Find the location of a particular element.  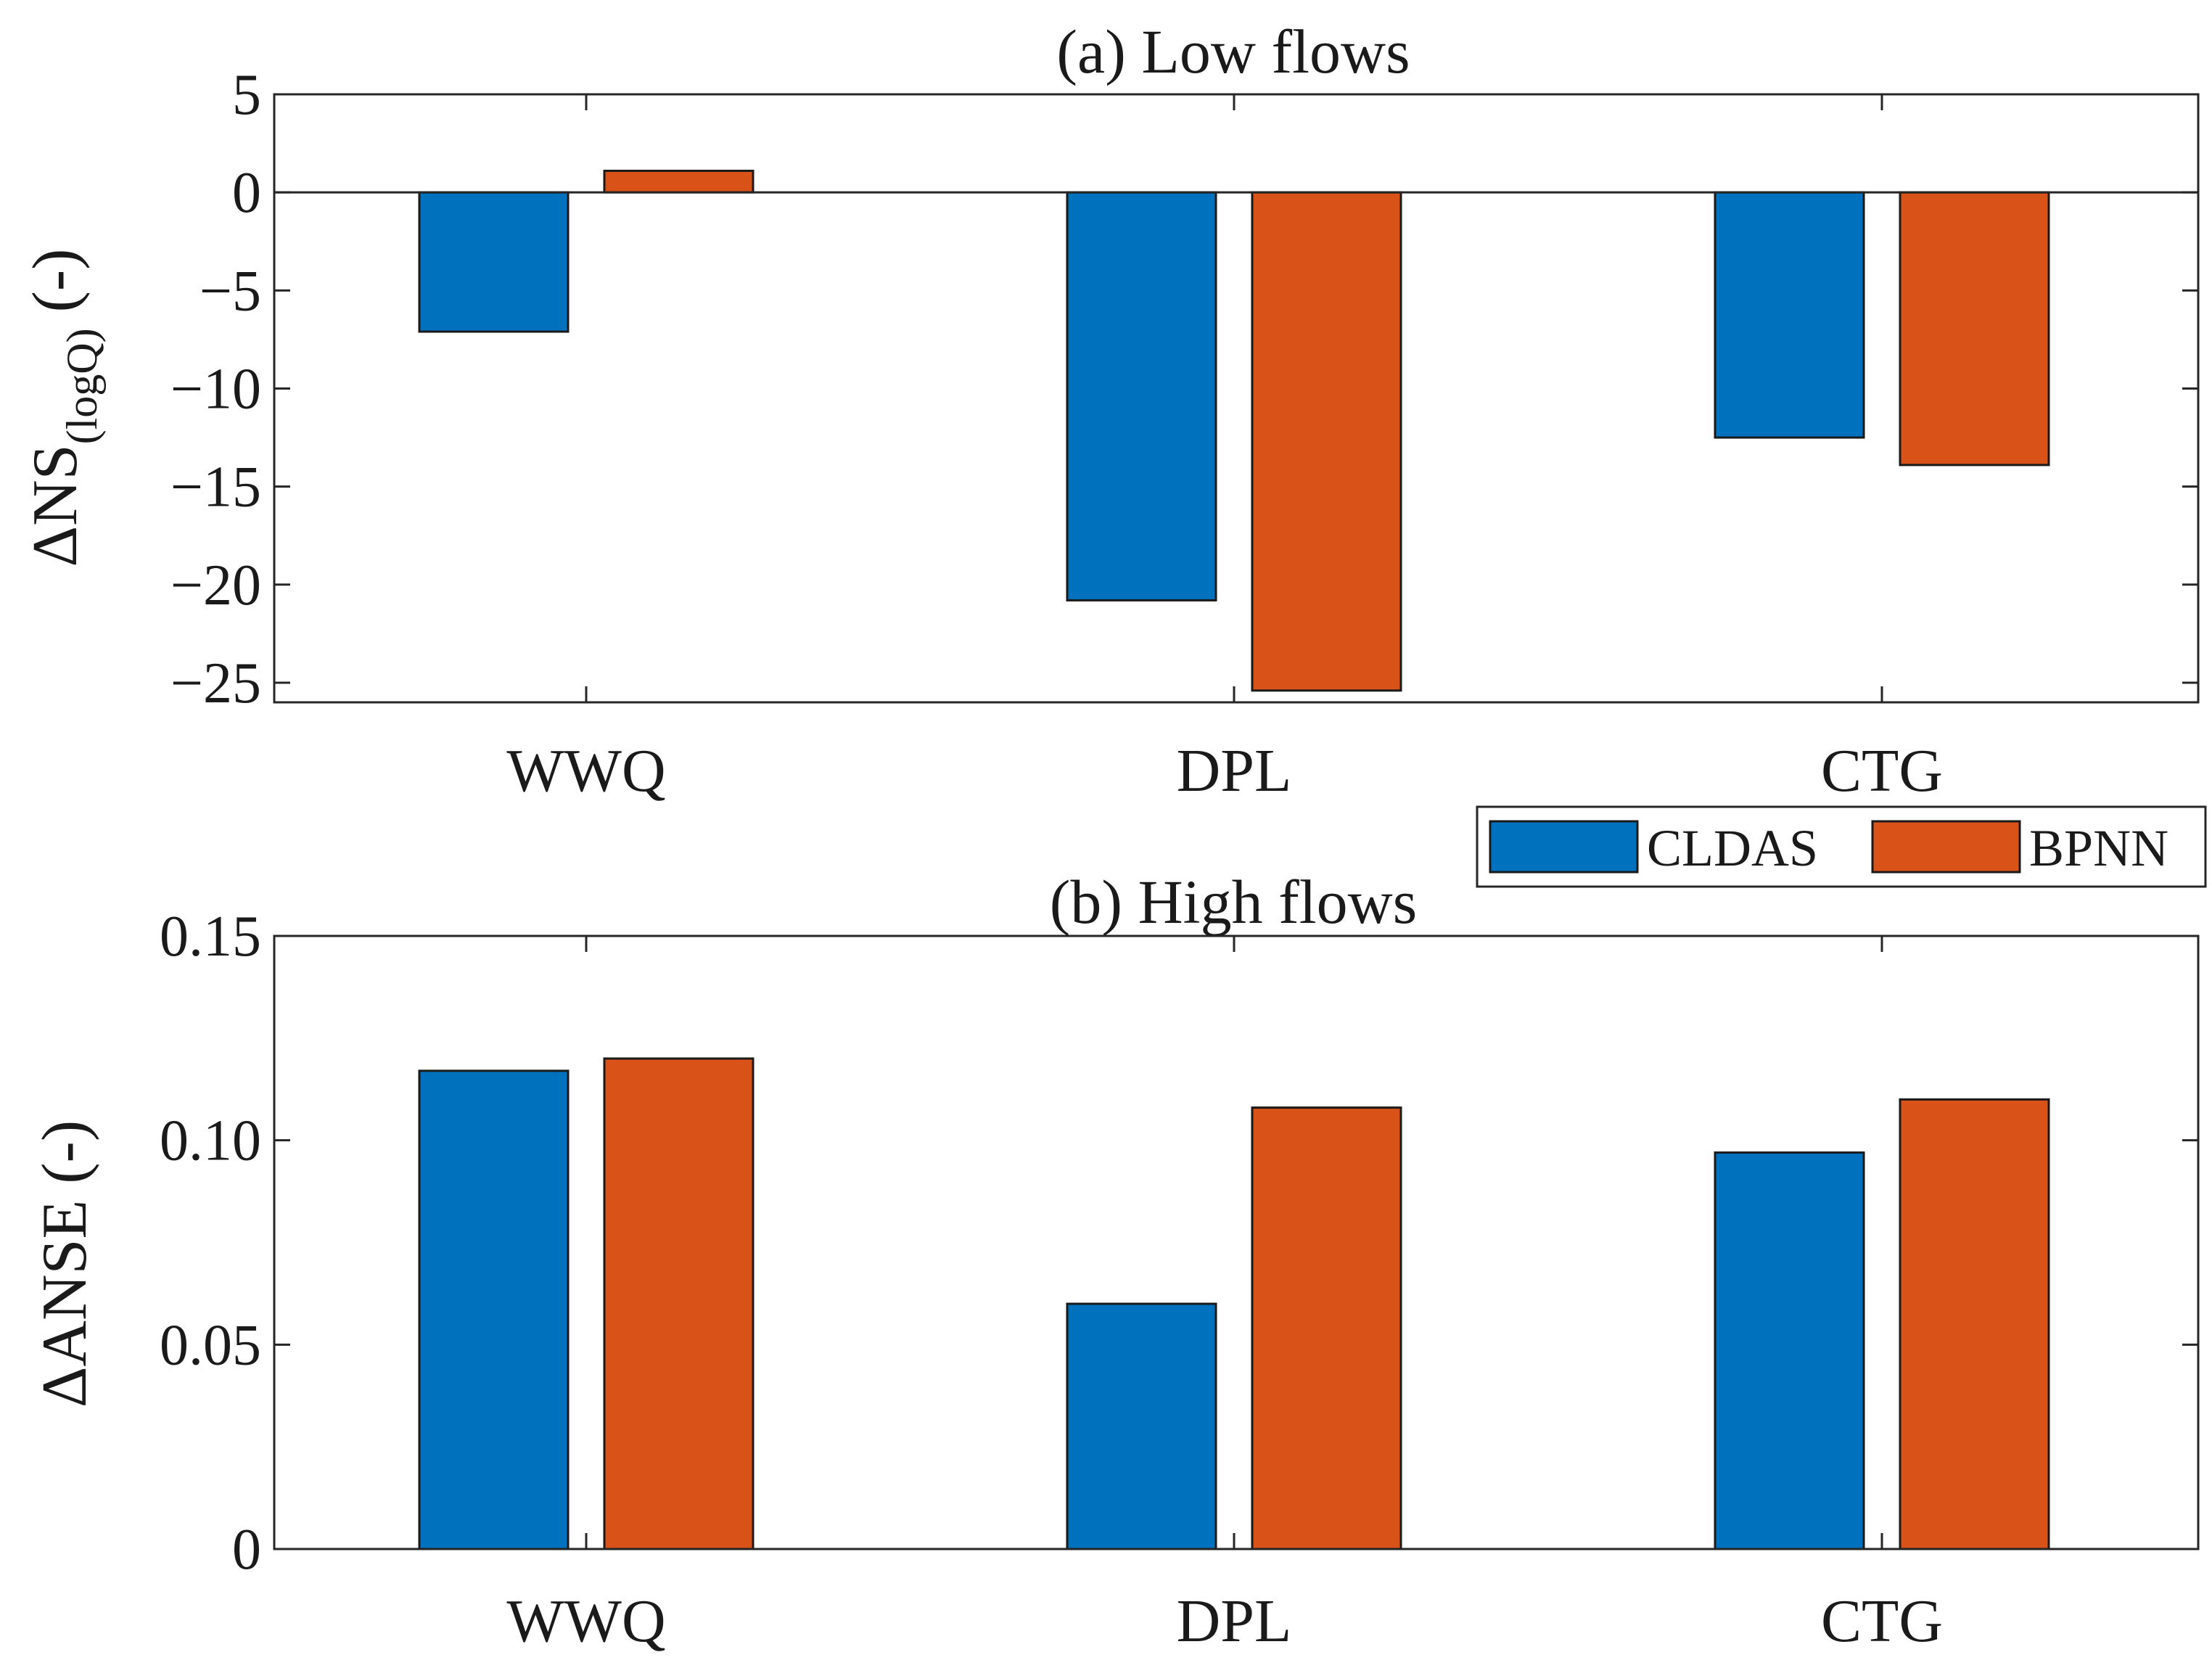

y-axis-label-unit: (-) is located at coordinates (55, 289).